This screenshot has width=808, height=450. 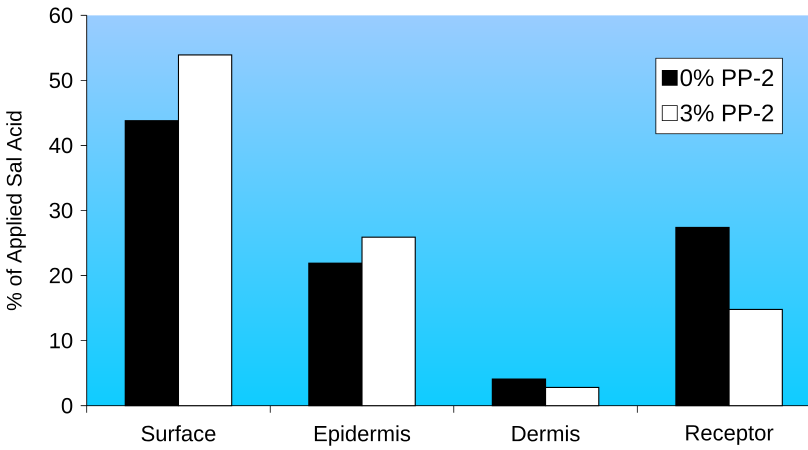 I want to click on y-tick-label: 20, so click(x=61, y=276).